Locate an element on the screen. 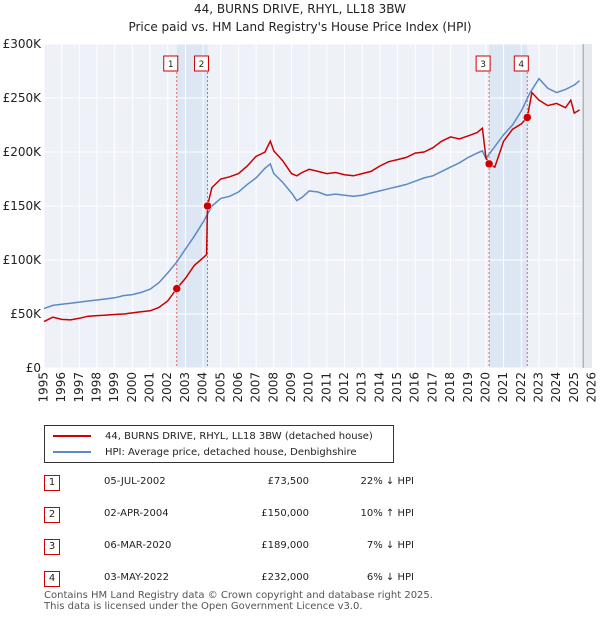 The height and width of the screenshot is (620, 600). transaction-hpi-diff: 10% ↑ HPI is located at coordinates (387, 513).